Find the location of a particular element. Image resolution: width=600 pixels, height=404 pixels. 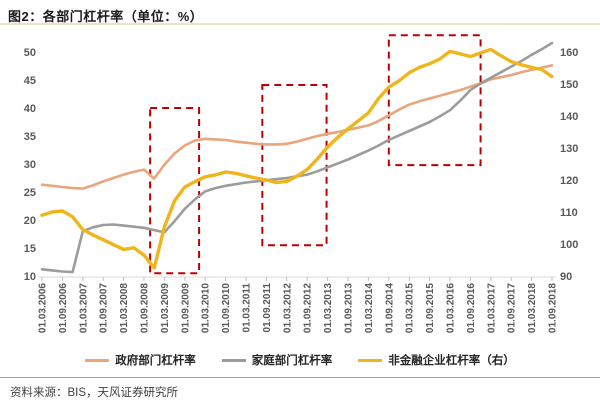

left-axis-label: 45 is located at coordinates (30, 81).